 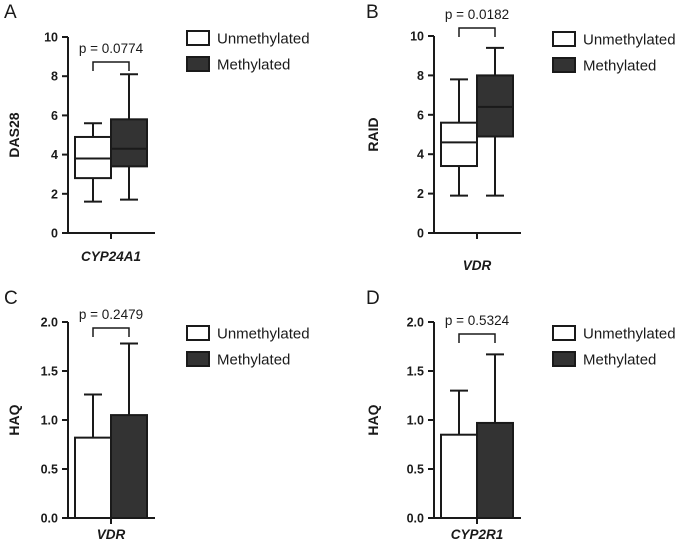 I want to click on panel-letter: B, so click(x=372, y=12).